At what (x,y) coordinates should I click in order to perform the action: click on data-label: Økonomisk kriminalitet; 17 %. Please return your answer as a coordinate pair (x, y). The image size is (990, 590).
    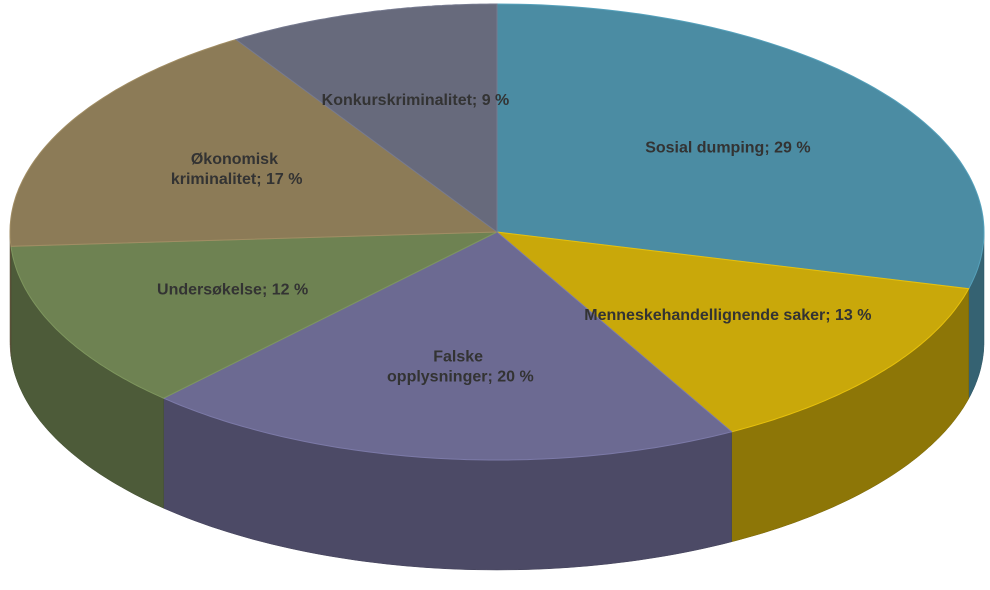
    Looking at the image, I should click on (237, 169).